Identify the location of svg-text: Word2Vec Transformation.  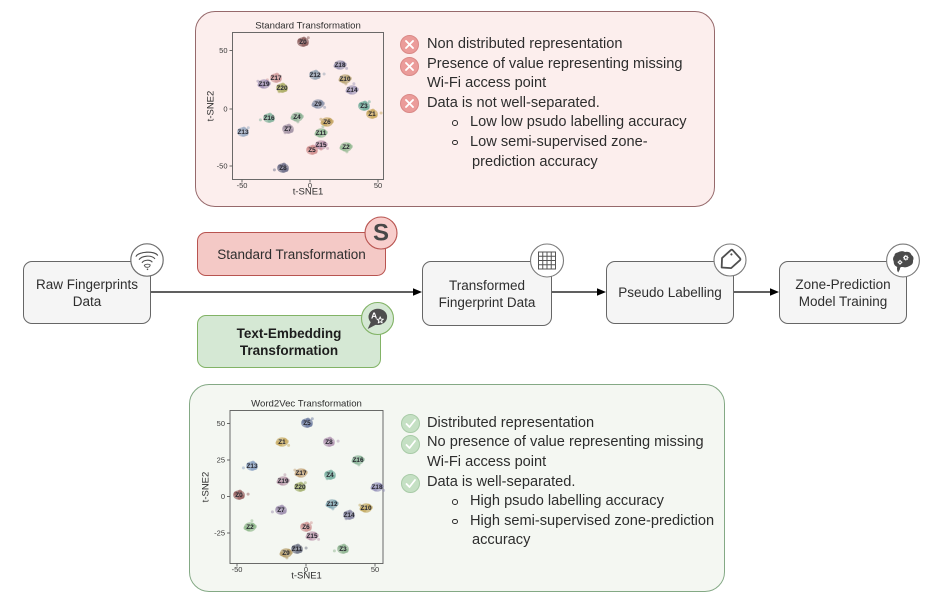
(306, 404).